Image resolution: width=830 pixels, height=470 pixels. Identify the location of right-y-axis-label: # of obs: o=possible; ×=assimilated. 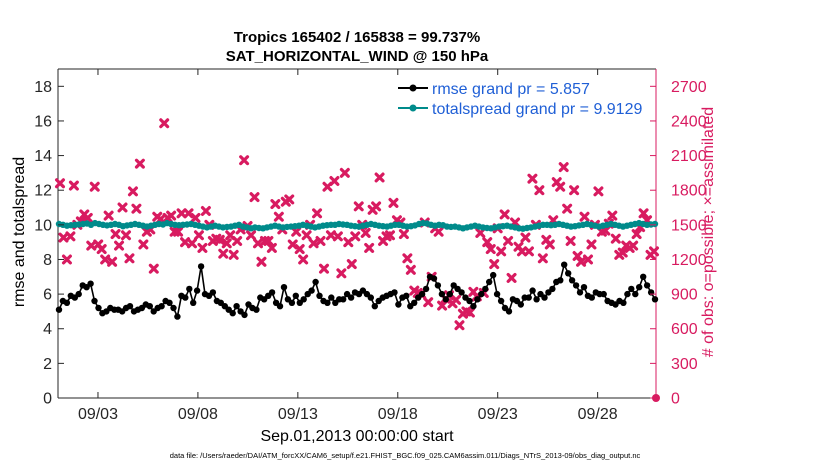
(708, 232).